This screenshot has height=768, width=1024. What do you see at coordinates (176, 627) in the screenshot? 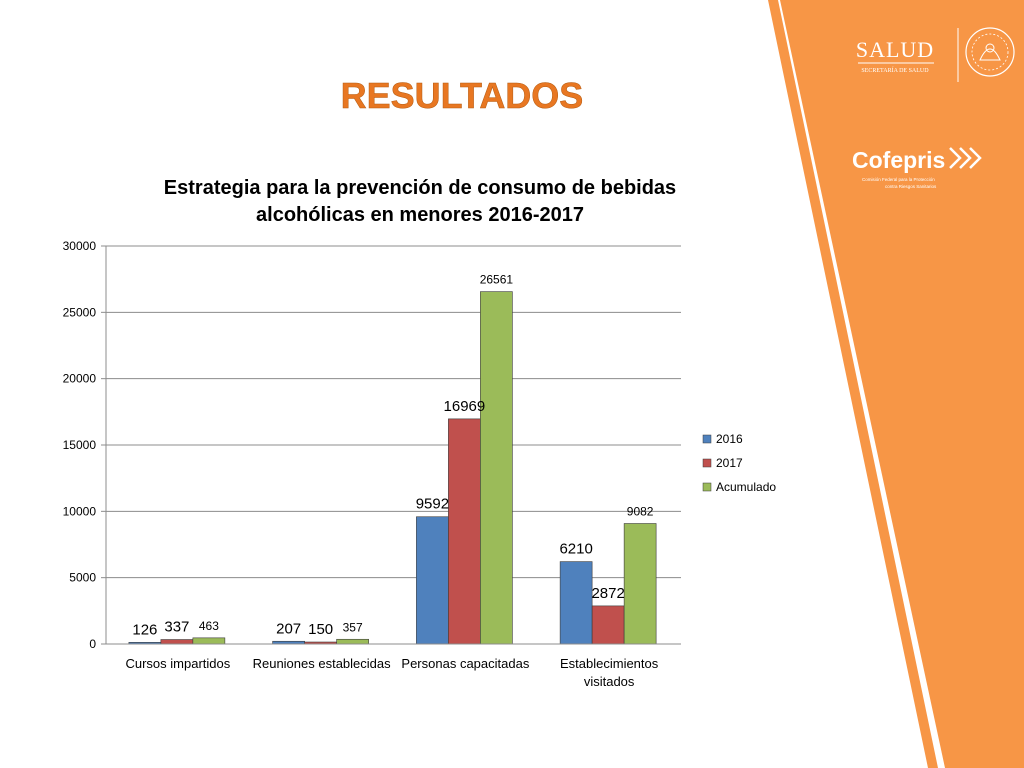
I see `data-label-2017-0: 337` at bounding box center [176, 627].